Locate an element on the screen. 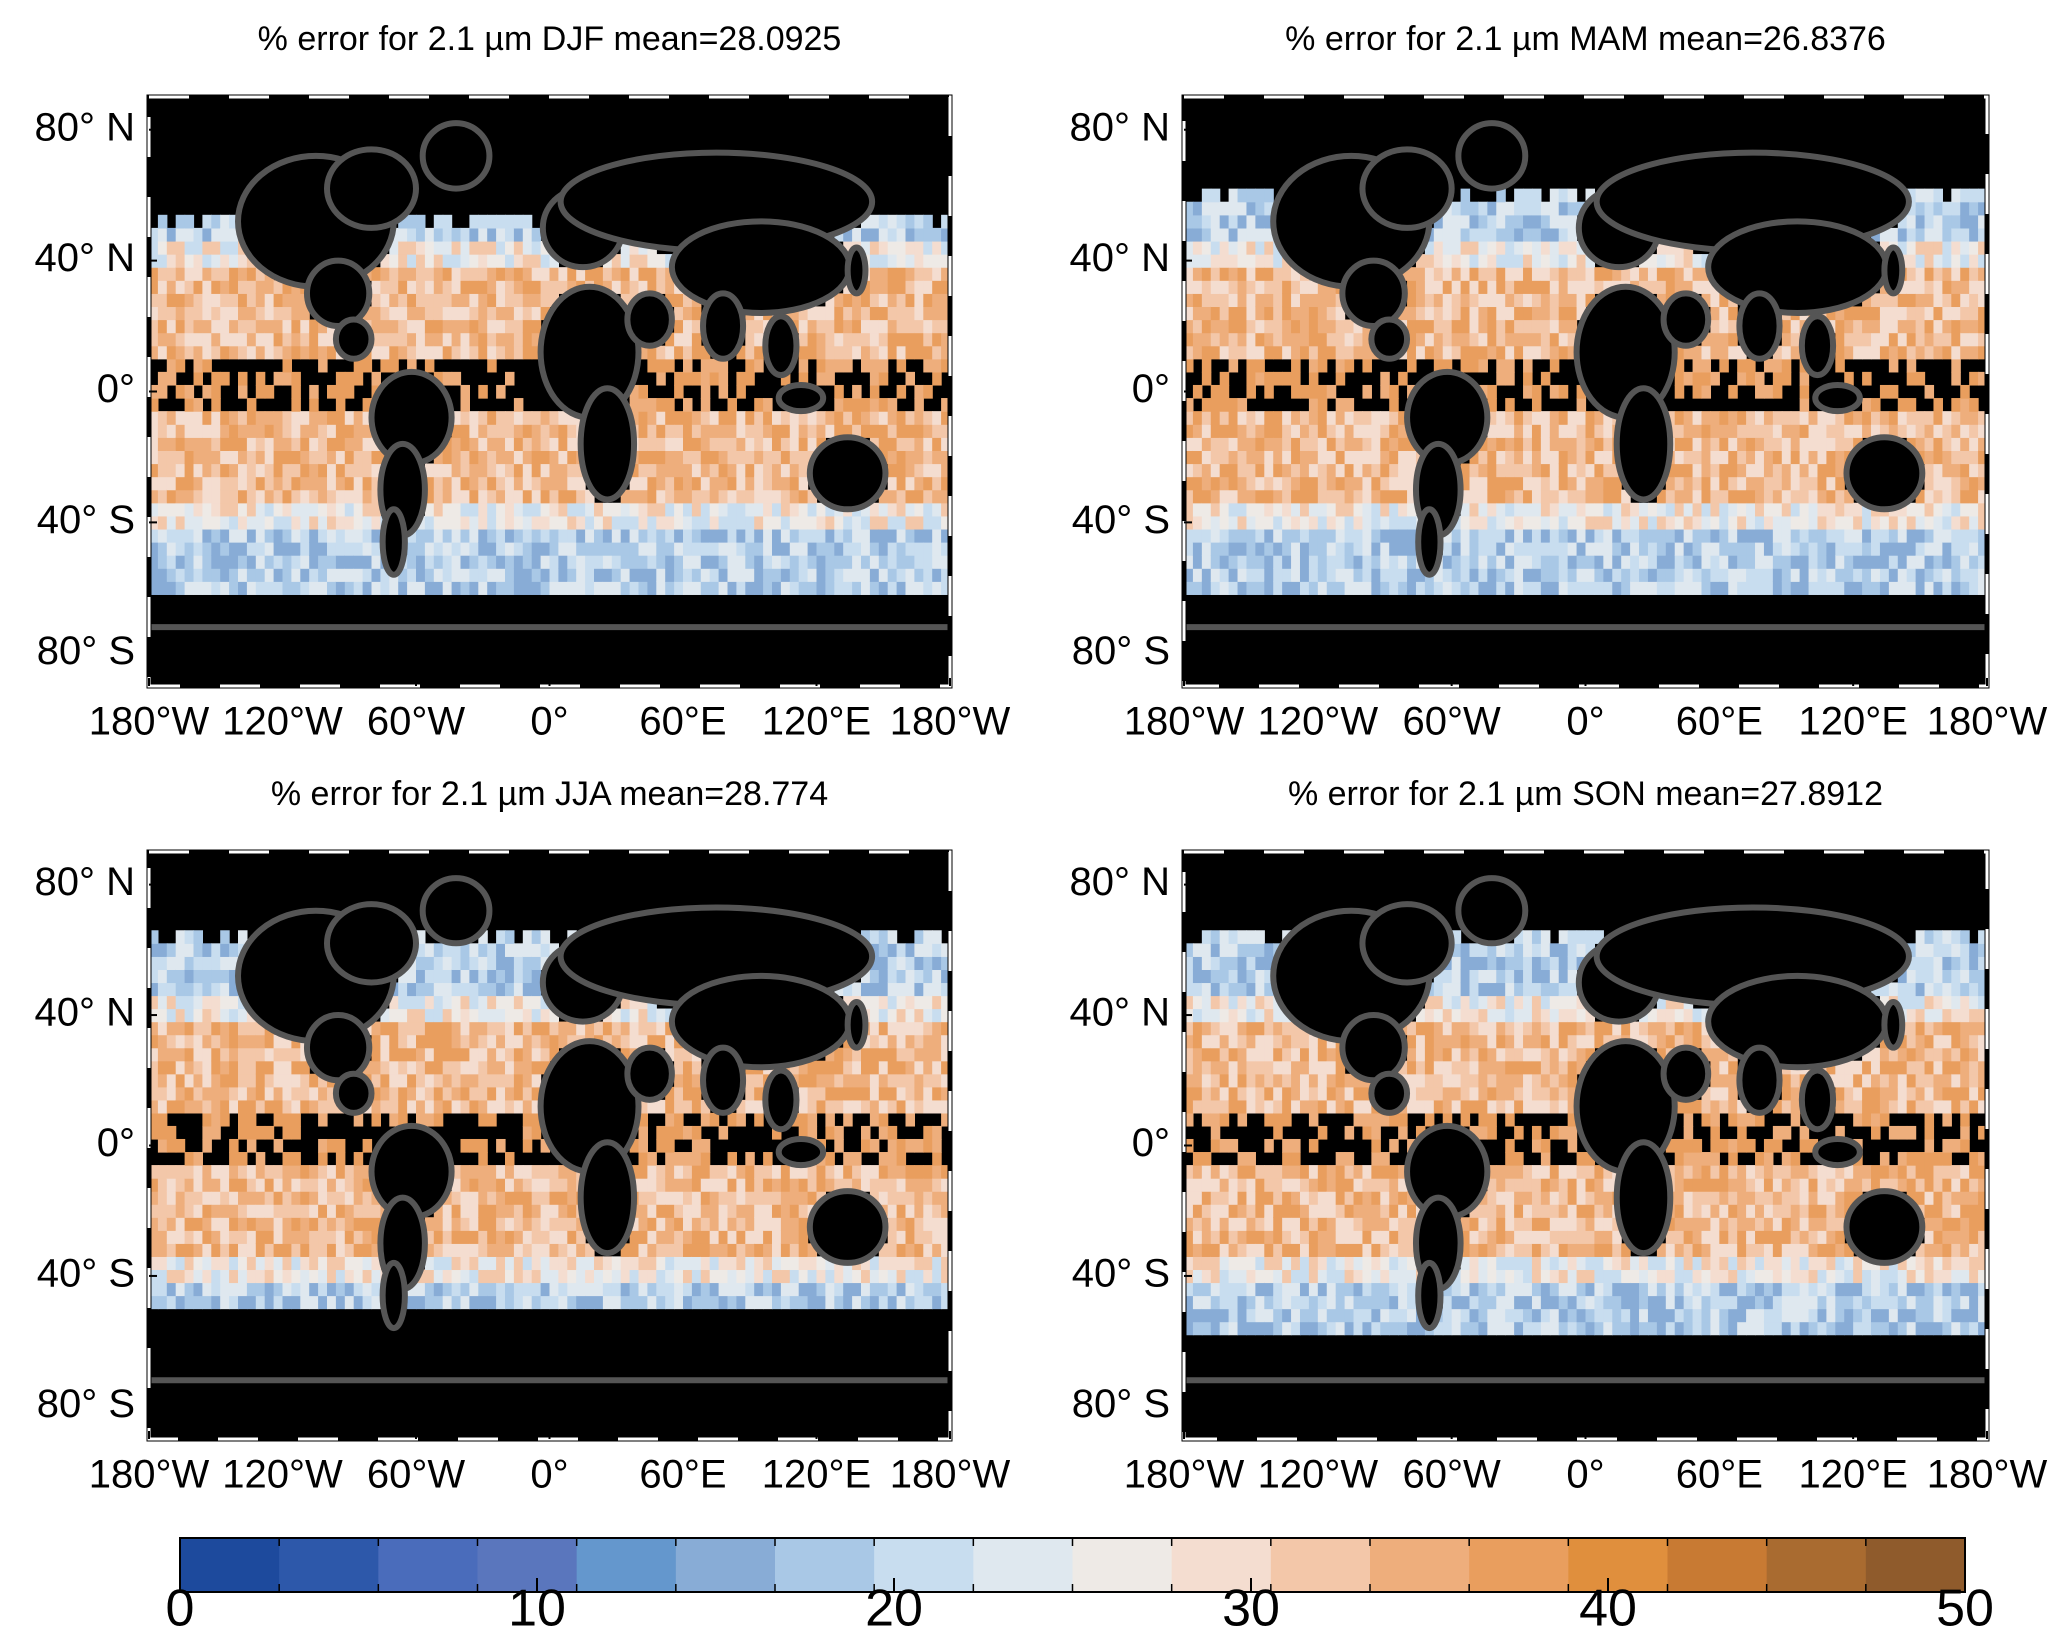 The width and height of the screenshot is (2067, 1641). y-tick-label: 40° S is located at coordinates (86, 520).